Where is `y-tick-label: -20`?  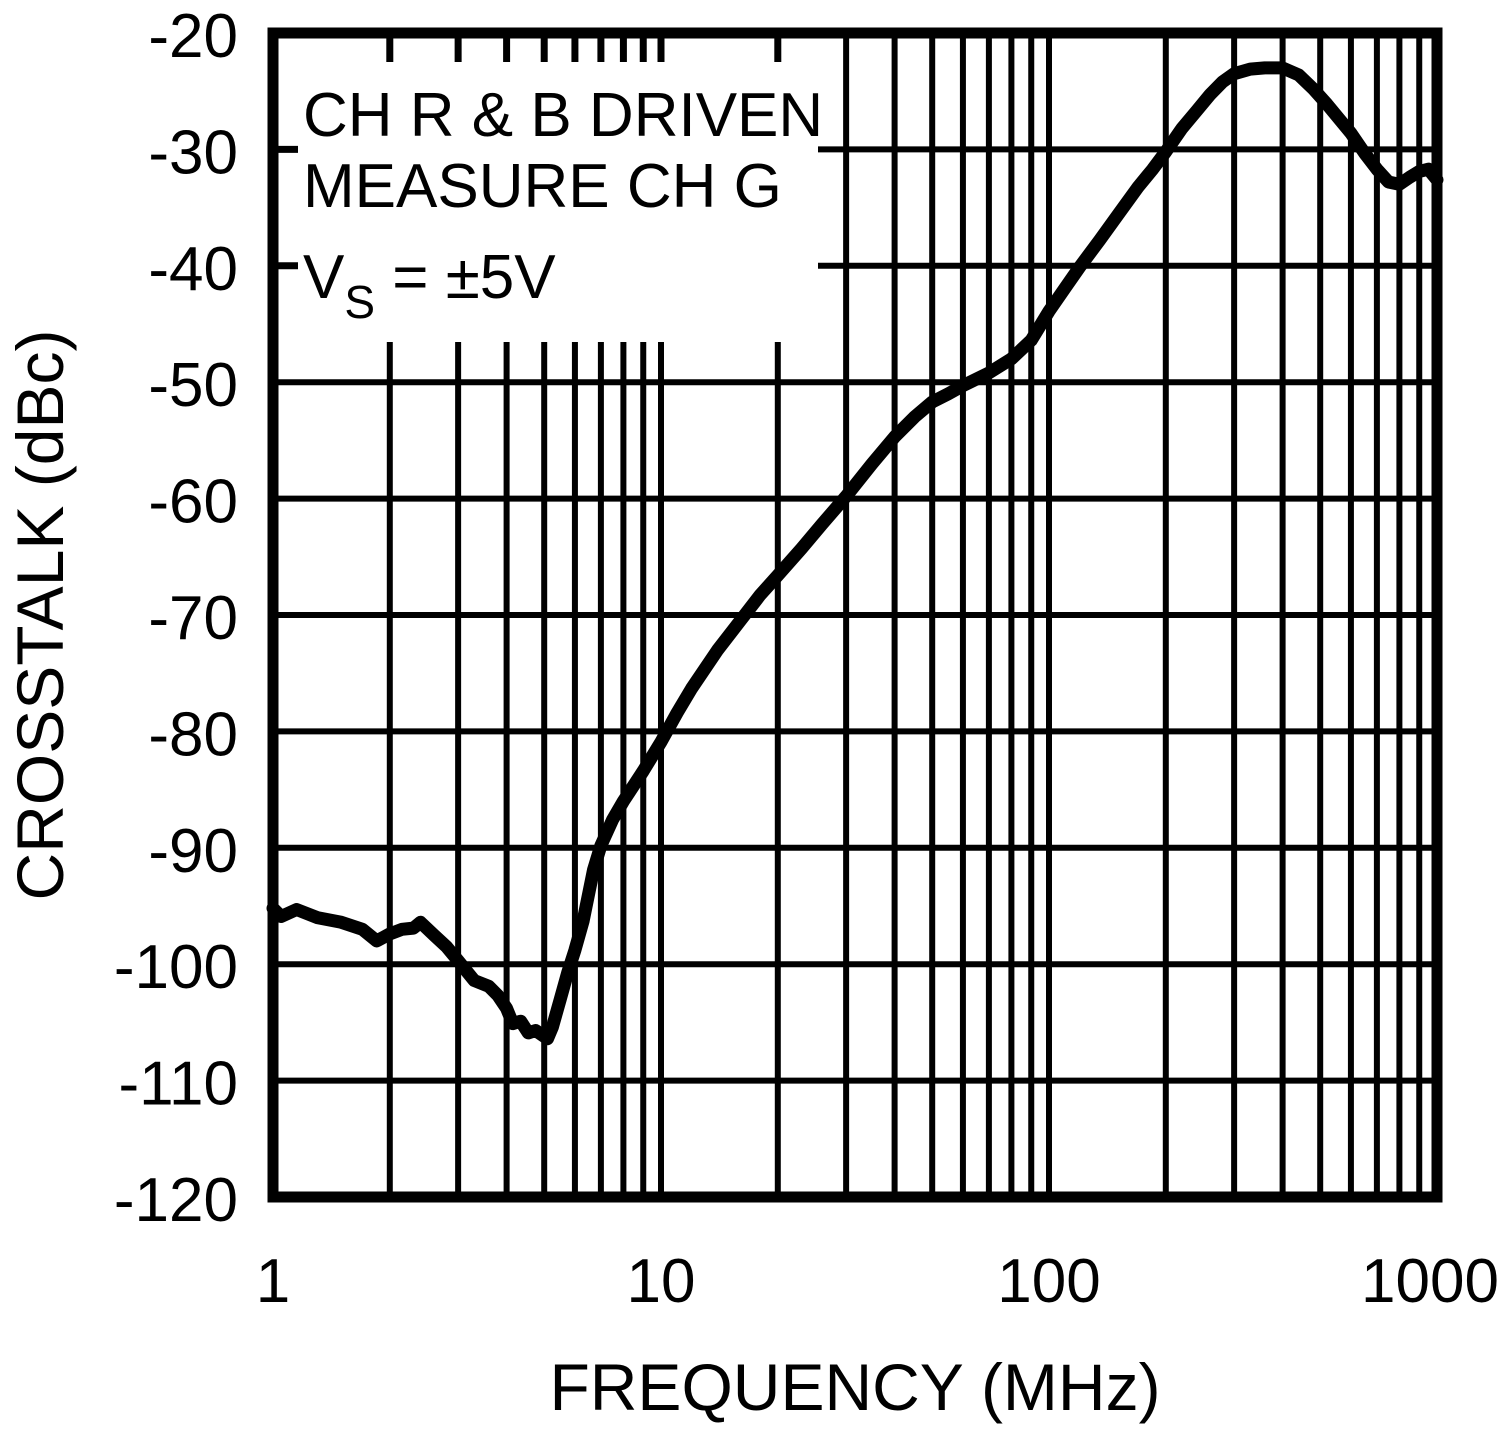
y-tick-label: -20 is located at coordinates (193, 36).